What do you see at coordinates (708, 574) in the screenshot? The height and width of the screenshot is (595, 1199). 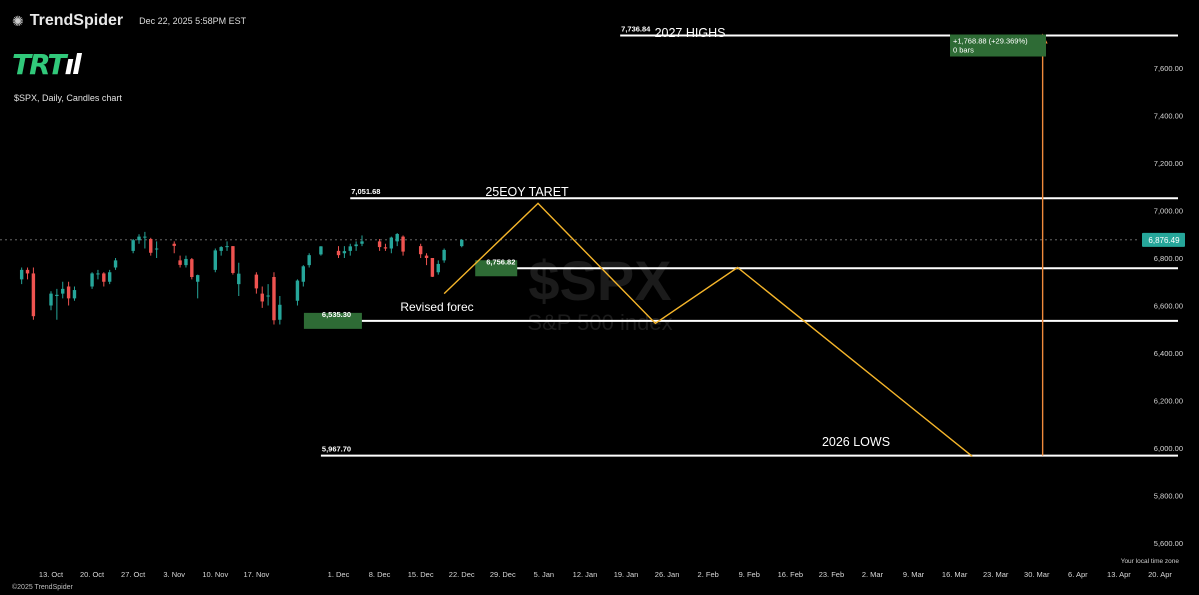 I see `x-tick-label-15: 2. Feb` at bounding box center [708, 574].